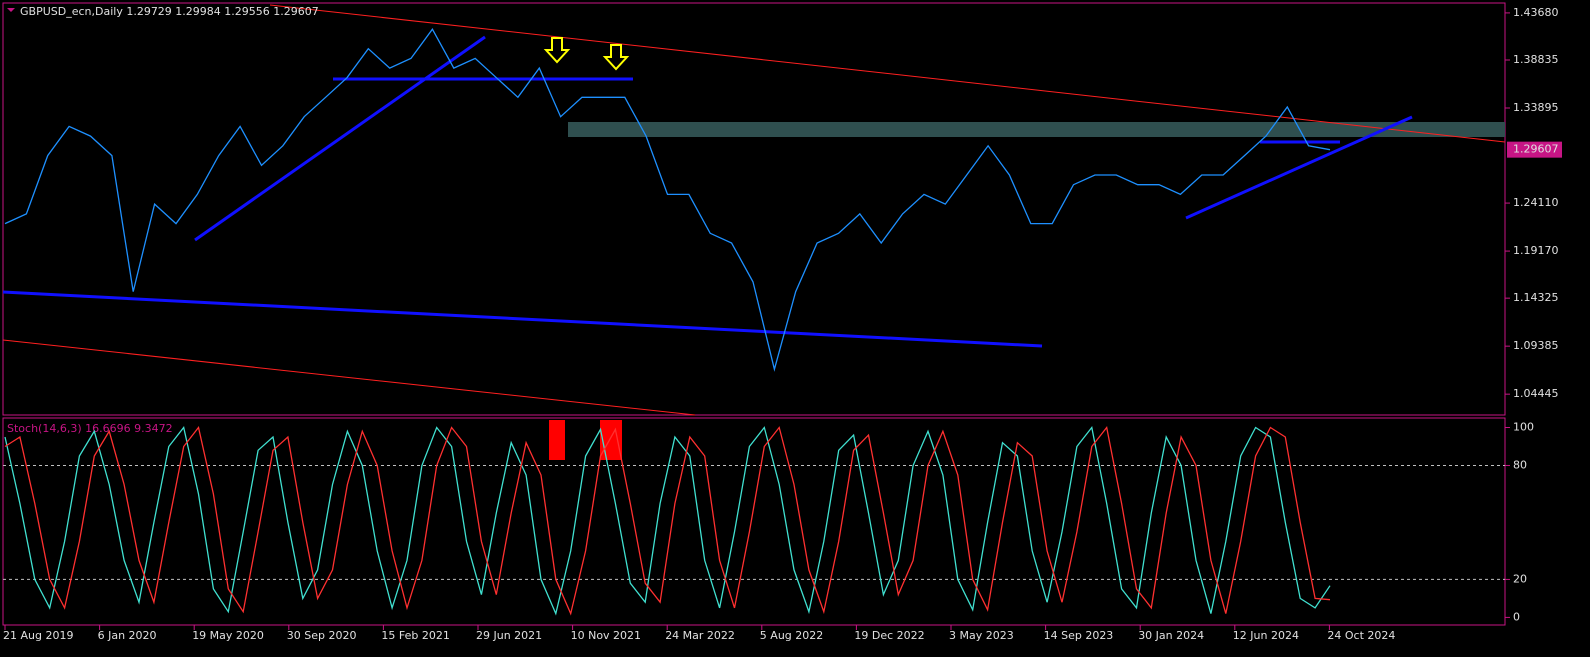 The width and height of the screenshot is (1590, 657). Describe the element at coordinates (1079, 635) in the screenshot. I see `x-tick-label: 14 Sep 2023` at that location.